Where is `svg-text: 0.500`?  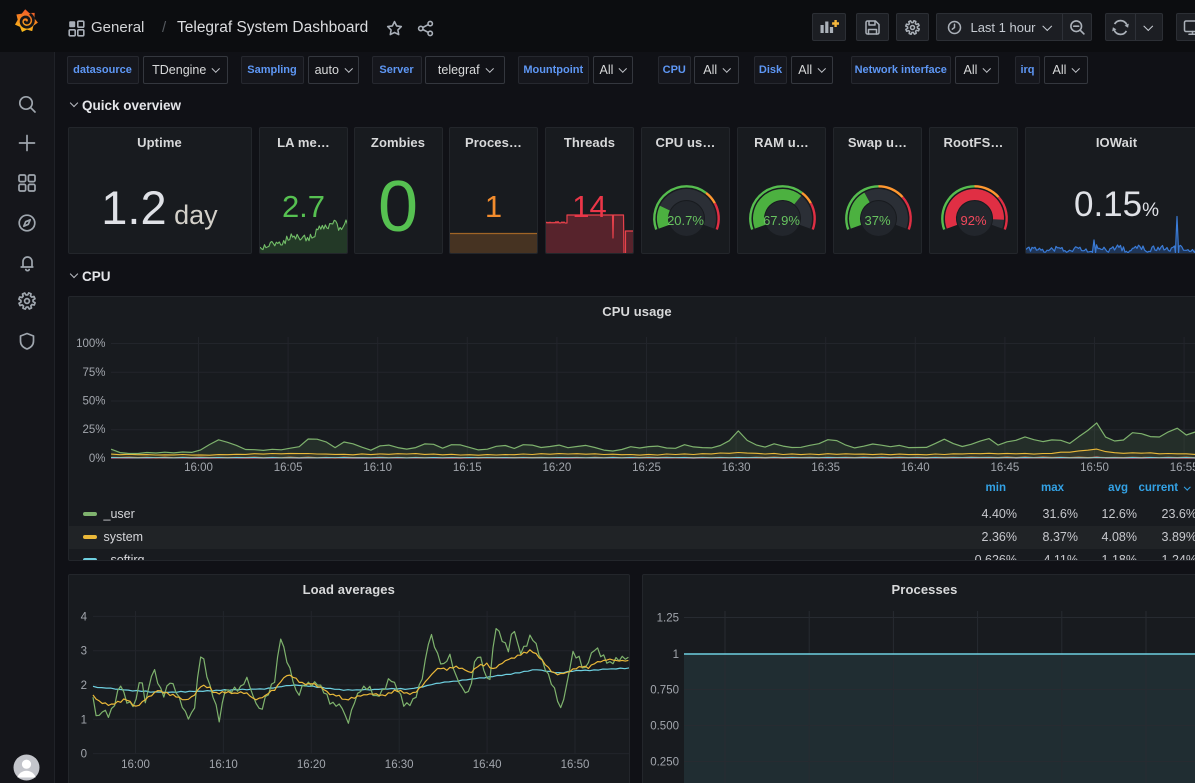
svg-text: 0.500 is located at coordinates (664, 726).